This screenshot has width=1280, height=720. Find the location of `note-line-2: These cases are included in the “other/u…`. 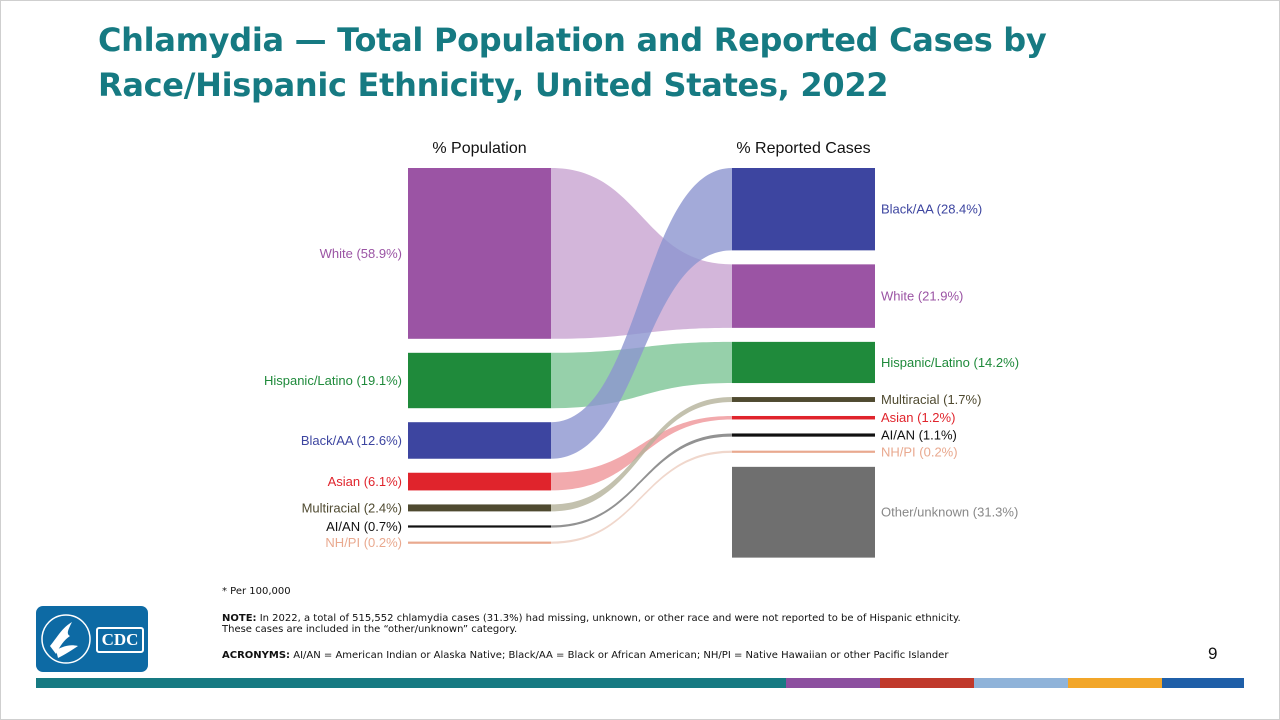

note-line-2: These cases are included in the “other/u… is located at coordinates (370, 629).